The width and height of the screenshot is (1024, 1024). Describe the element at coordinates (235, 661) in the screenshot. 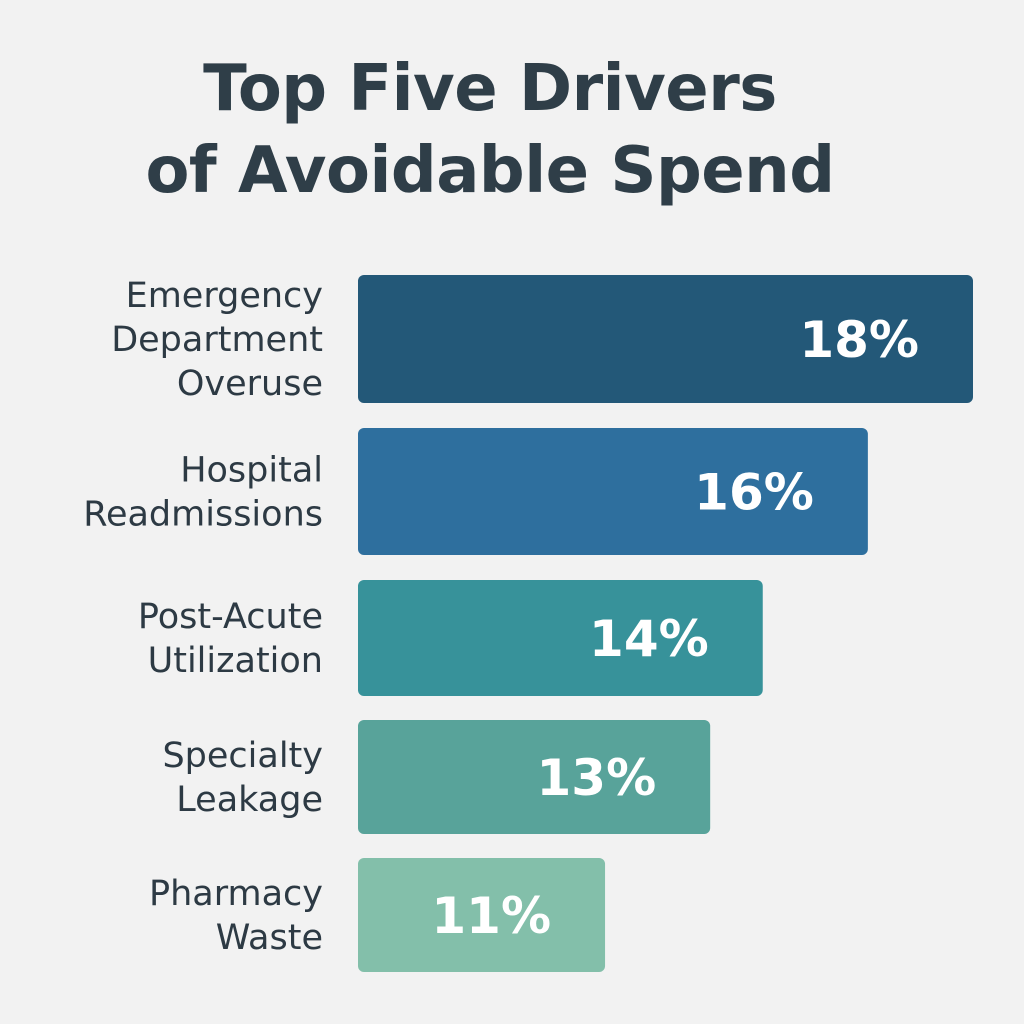

I see `category-label: Utilization` at that location.